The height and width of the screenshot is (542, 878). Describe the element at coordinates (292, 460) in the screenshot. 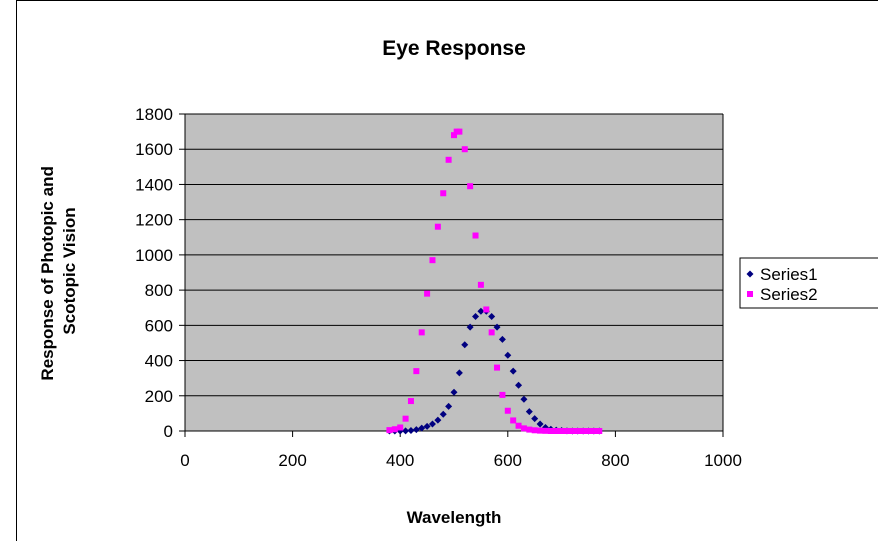

I see `x-tick-label: 200` at that location.